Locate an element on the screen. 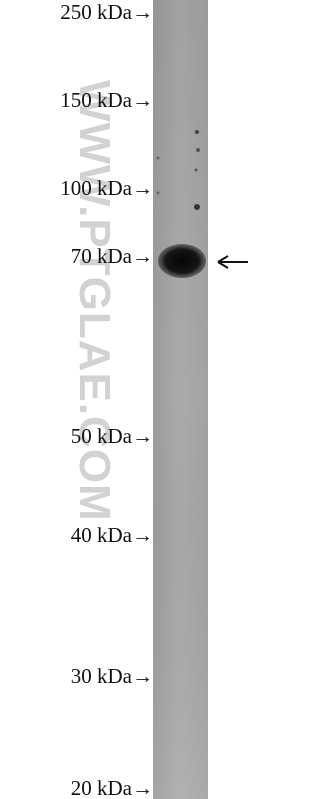  band-arrow is located at coordinates (232, 262).